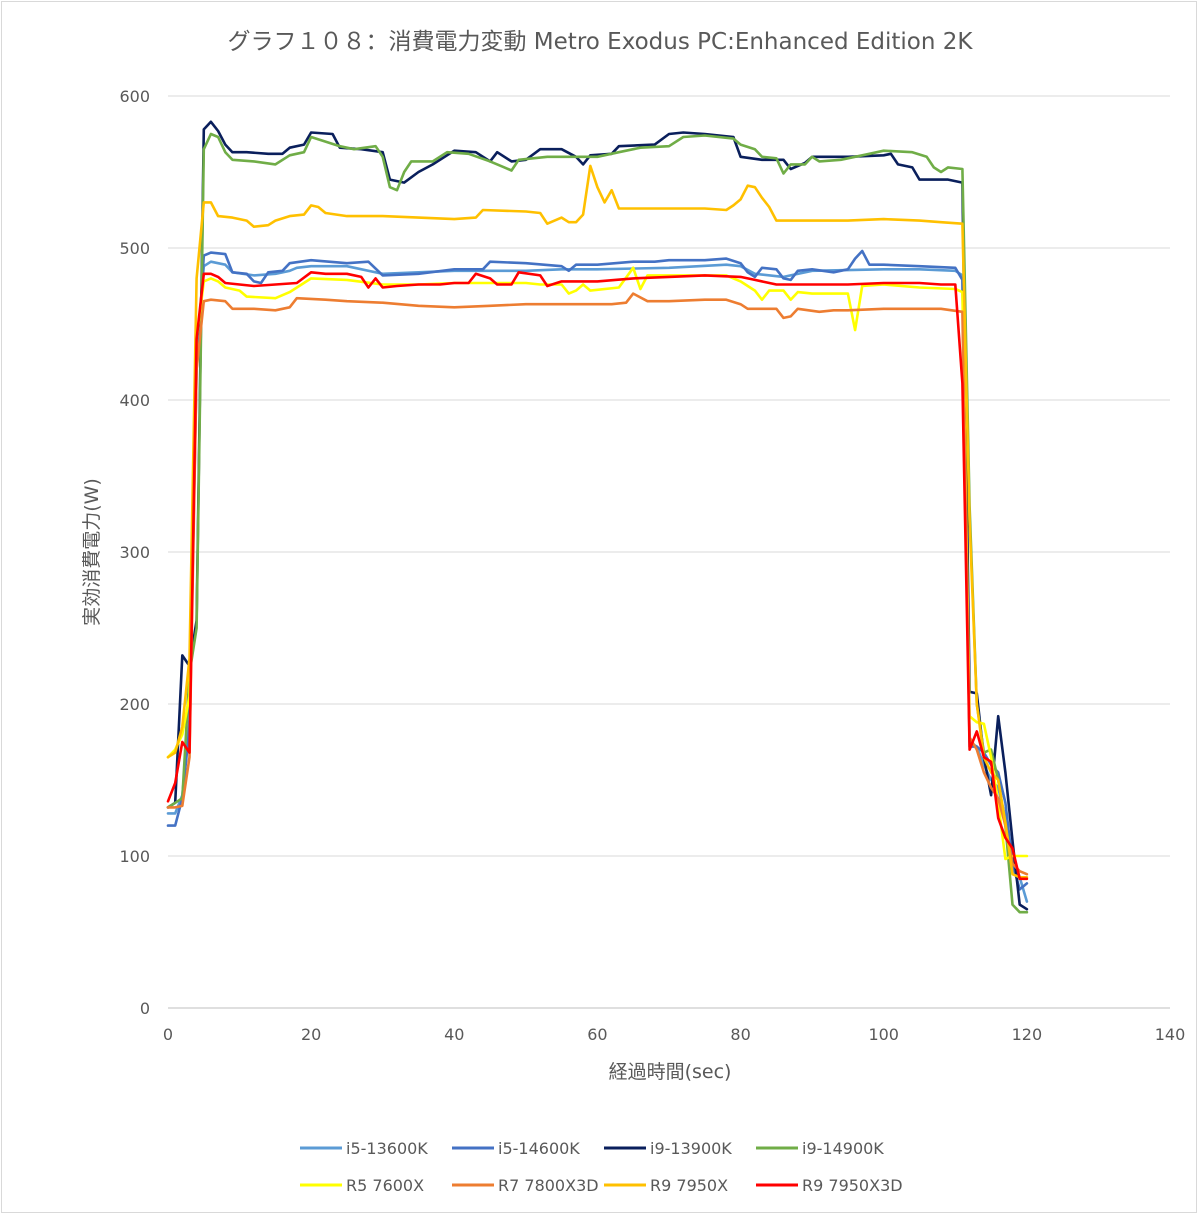 This screenshot has width=1200, height=1216. What do you see at coordinates (548, 1185) in the screenshot?
I see `legend-label: R7 7800X3D` at bounding box center [548, 1185].